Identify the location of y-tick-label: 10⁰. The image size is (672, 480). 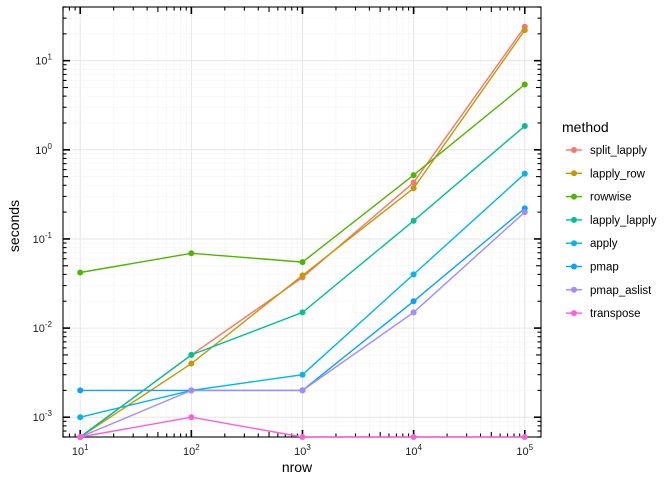
(43, 149).